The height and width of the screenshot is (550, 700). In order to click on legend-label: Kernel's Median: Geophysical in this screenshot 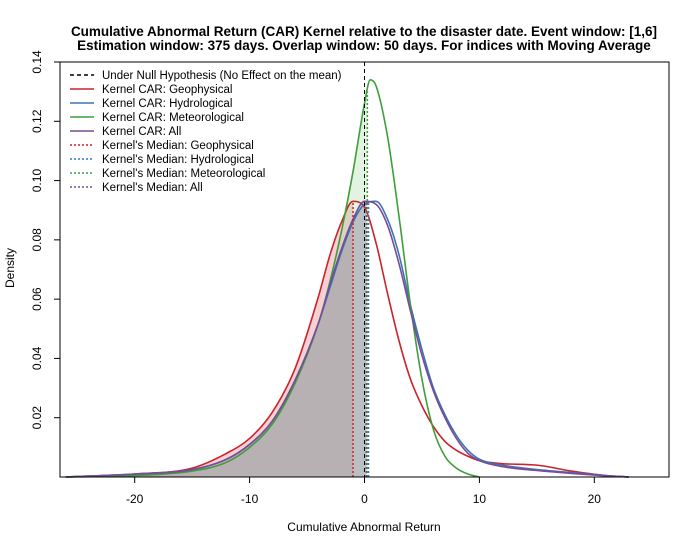, I will do `click(178, 146)`.